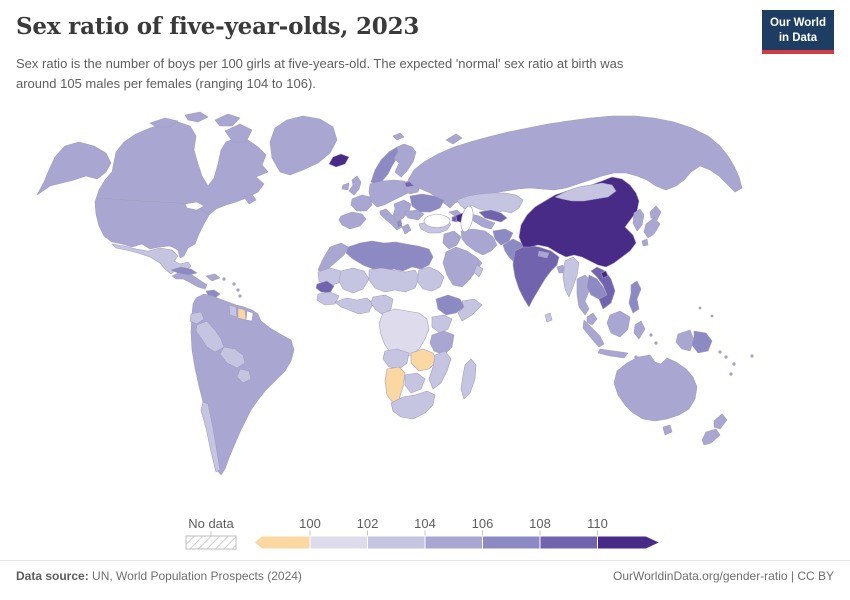  What do you see at coordinates (339, 160) in the screenshot?
I see `country-iceland` at bounding box center [339, 160].